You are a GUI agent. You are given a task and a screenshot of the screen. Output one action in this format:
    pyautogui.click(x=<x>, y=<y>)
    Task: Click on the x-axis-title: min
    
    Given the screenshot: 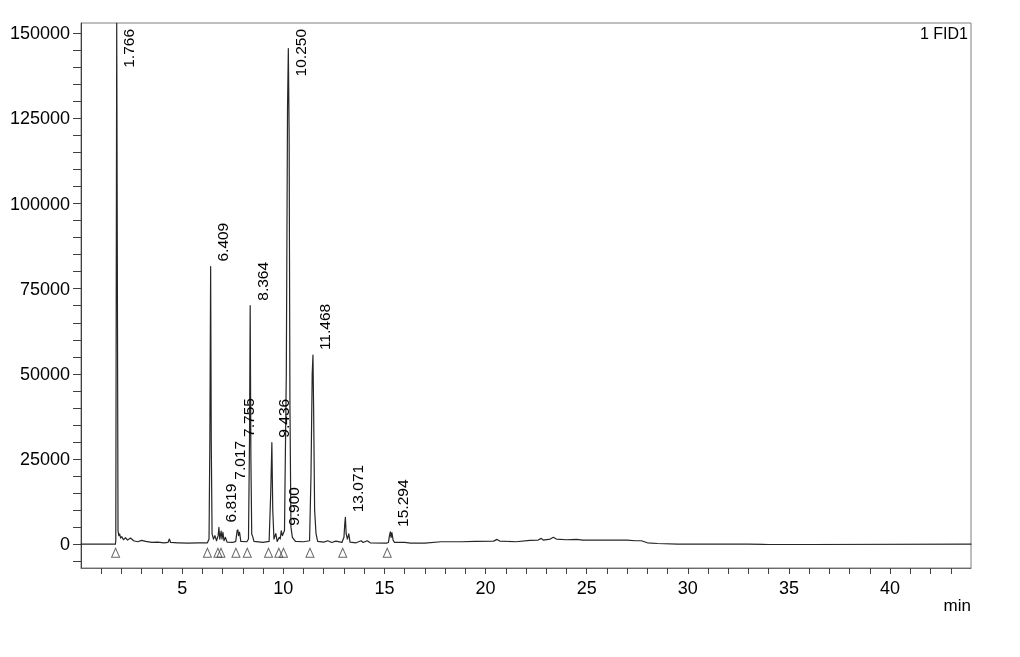 What is the action you would take?
    pyautogui.click(x=957, y=605)
    